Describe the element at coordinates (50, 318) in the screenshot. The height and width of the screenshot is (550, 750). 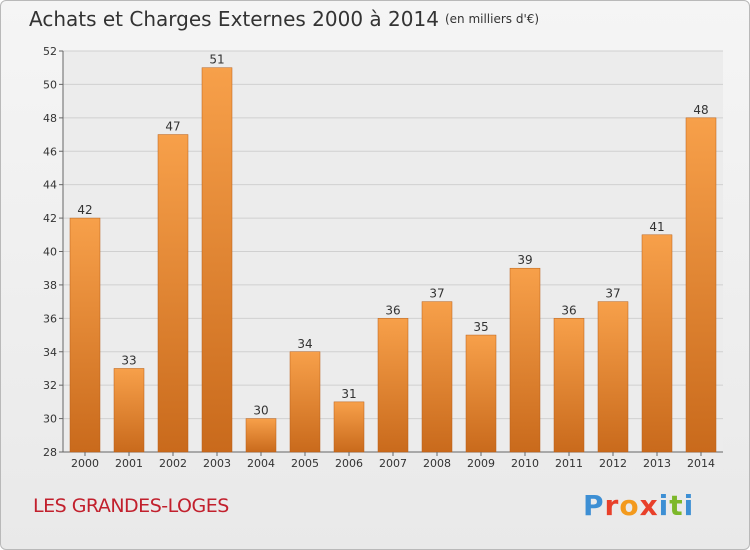
I see `y-tick-label: 36` at that location.